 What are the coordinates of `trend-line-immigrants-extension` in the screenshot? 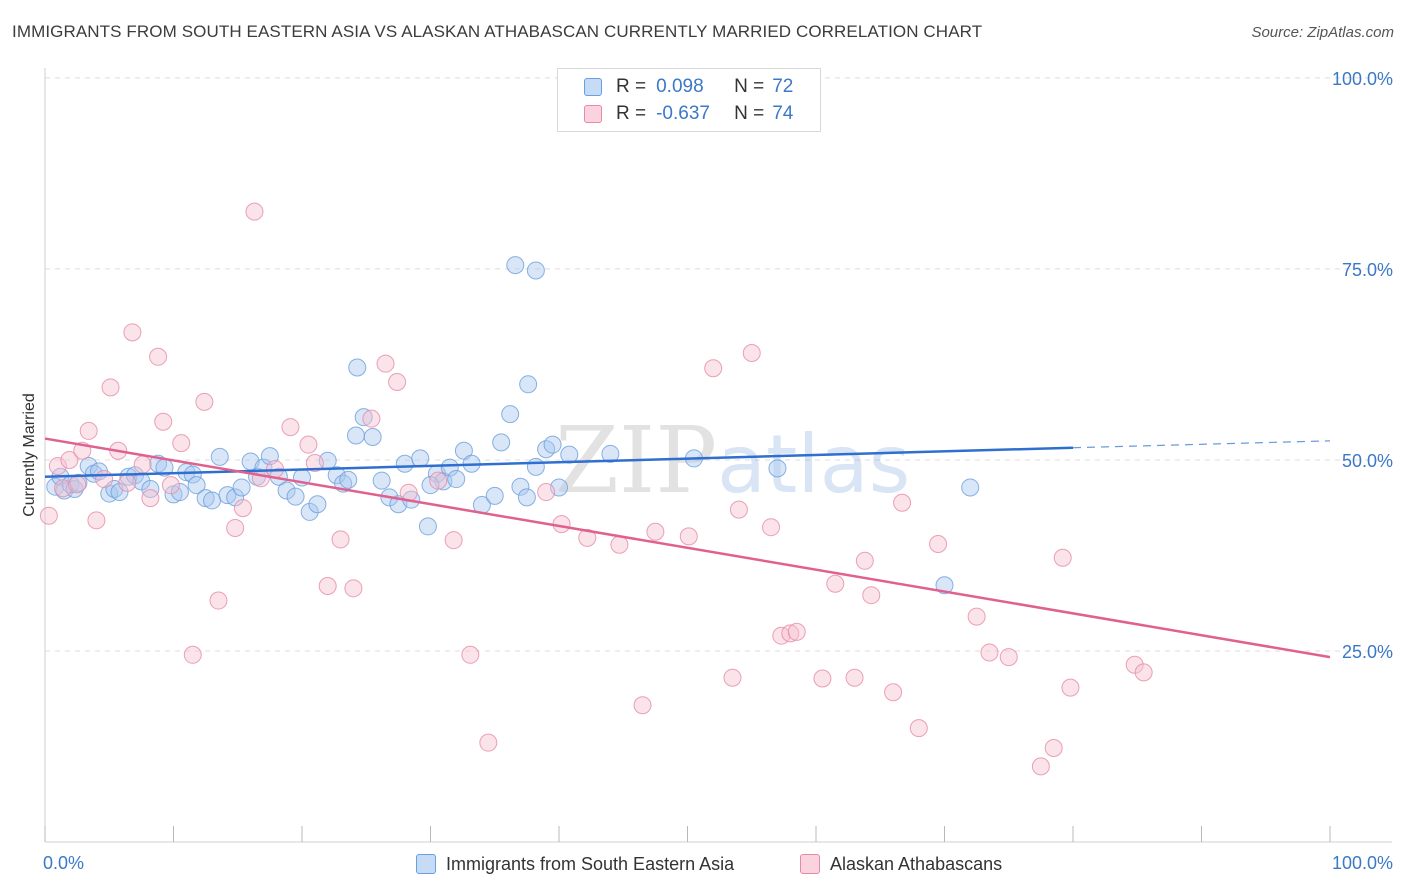 It's located at (1201, 444).